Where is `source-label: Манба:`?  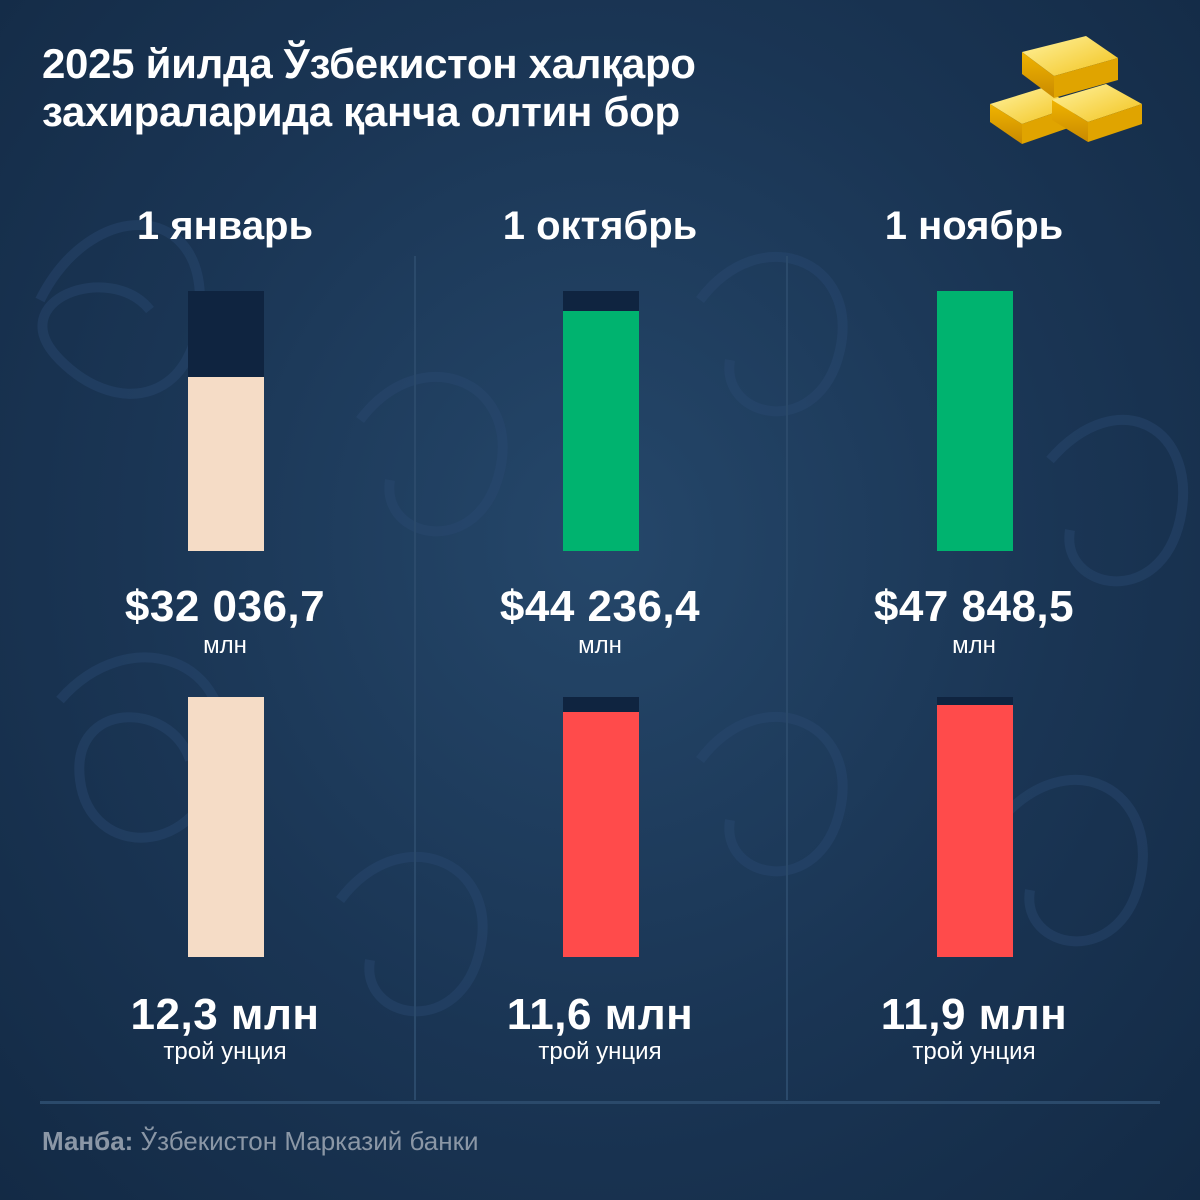 source-label: Манба: is located at coordinates (88, 1141).